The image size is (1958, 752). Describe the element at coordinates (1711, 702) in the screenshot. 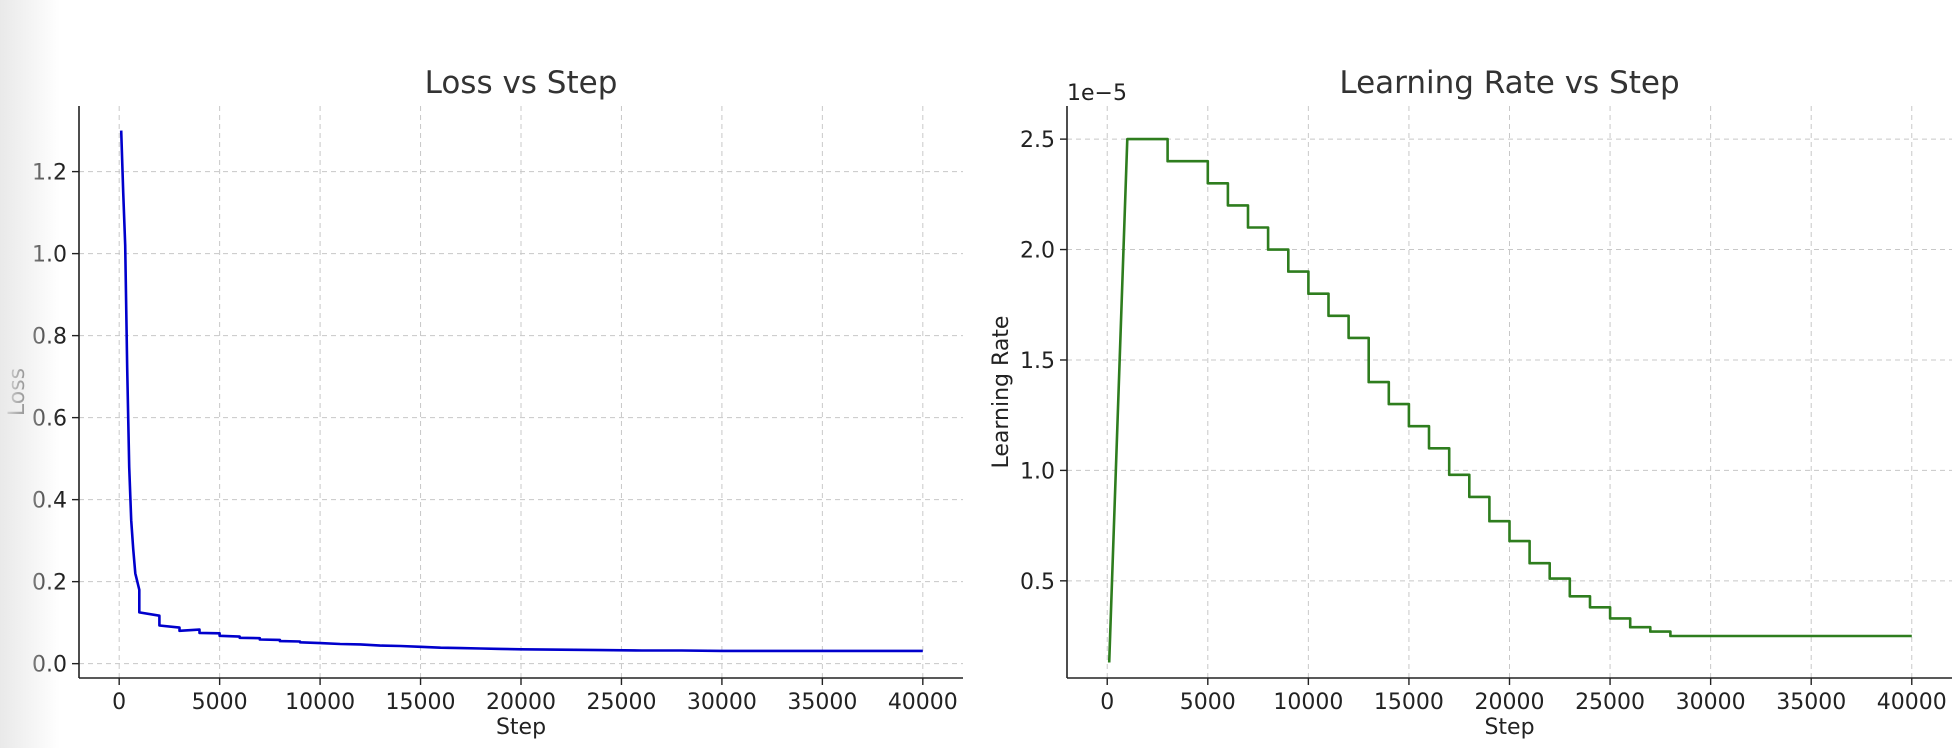

I see `lr-x-tick-label: 30000` at that location.